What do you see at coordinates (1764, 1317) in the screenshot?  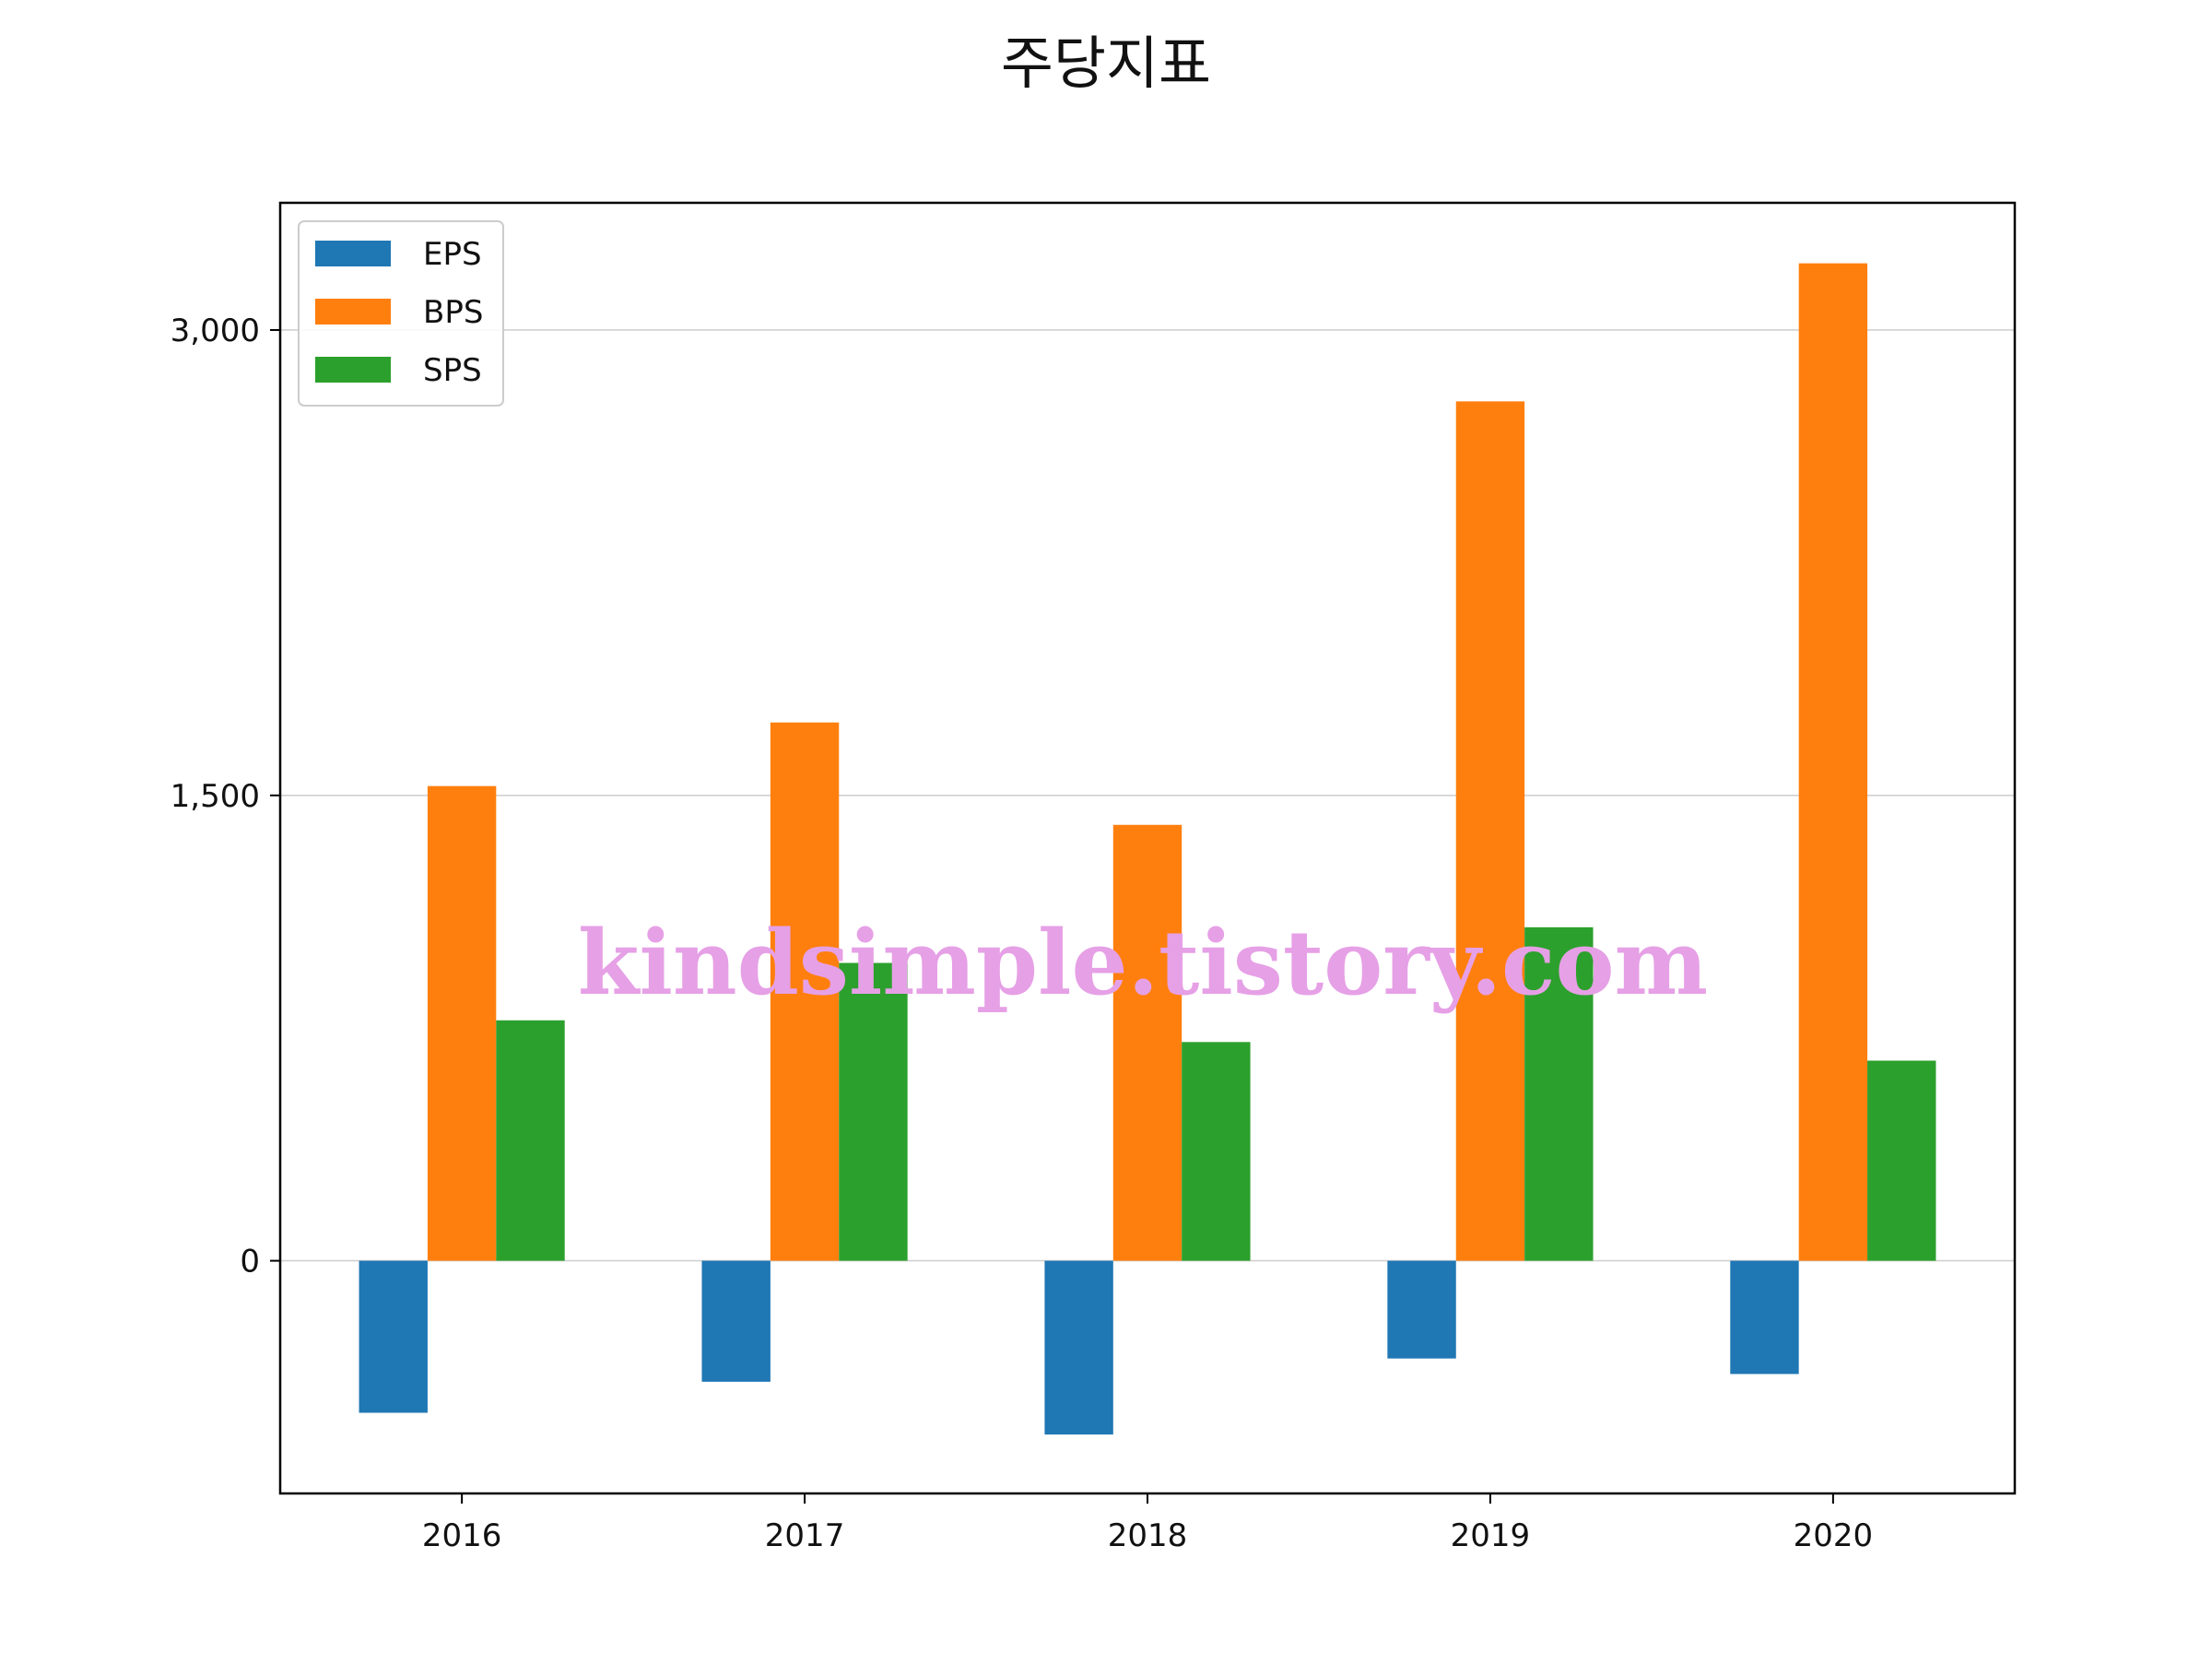 I see `bar-eps-2020` at bounding box center [1764, 1317].